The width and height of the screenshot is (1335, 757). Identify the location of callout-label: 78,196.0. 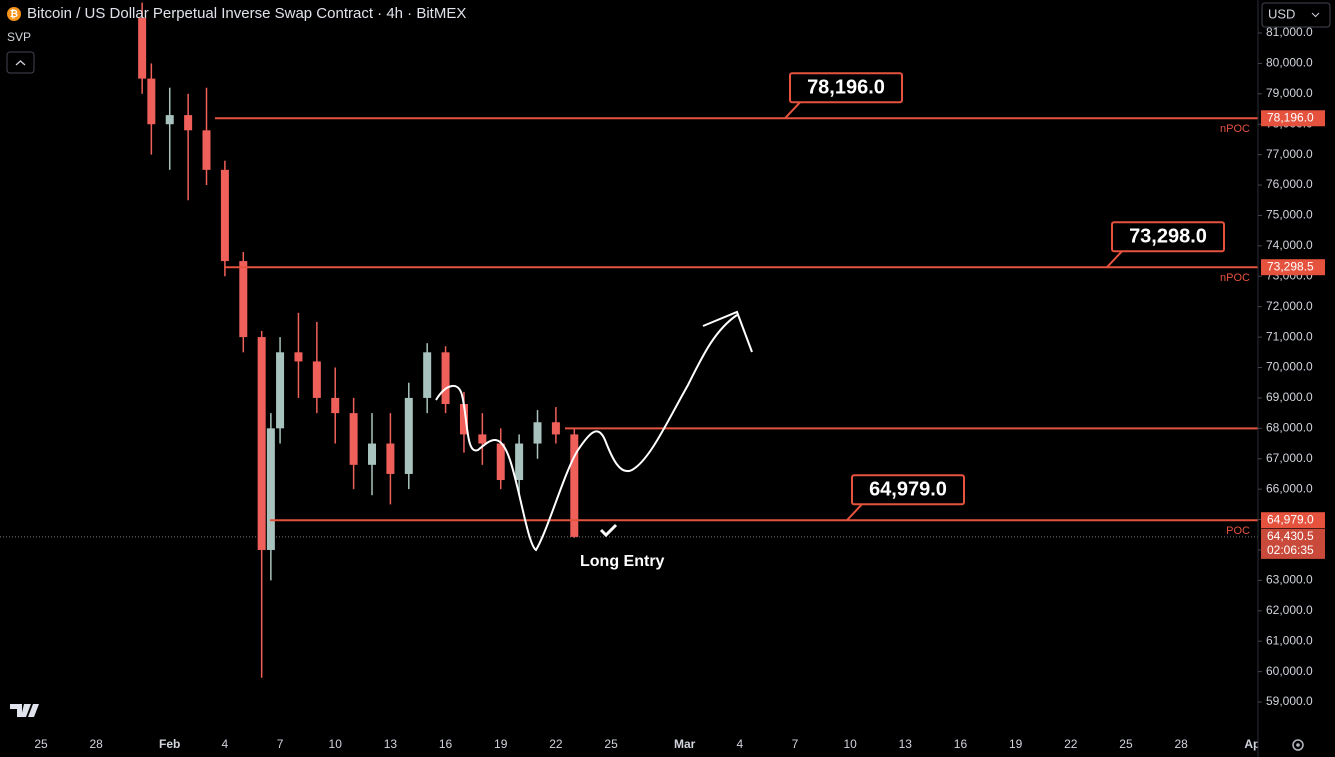
(846, 88).